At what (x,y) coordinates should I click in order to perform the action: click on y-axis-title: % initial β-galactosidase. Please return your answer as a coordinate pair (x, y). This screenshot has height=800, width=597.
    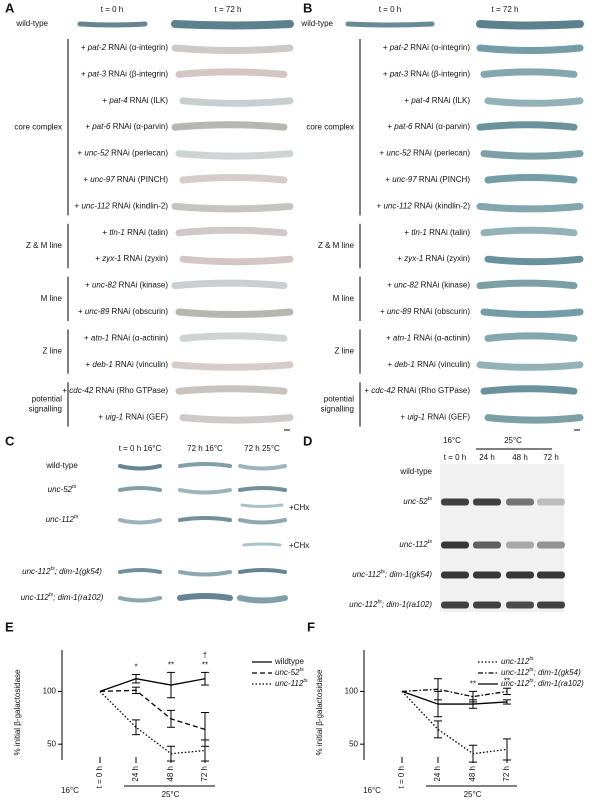
    Looking at the image, I should click on (319, 712).